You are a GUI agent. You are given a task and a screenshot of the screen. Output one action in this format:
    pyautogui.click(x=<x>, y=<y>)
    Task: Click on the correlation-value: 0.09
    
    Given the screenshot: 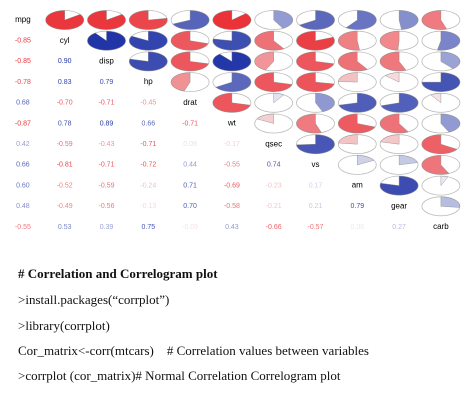 What is the action you would take?
    pyautogui.click(x=190, y=144)
    